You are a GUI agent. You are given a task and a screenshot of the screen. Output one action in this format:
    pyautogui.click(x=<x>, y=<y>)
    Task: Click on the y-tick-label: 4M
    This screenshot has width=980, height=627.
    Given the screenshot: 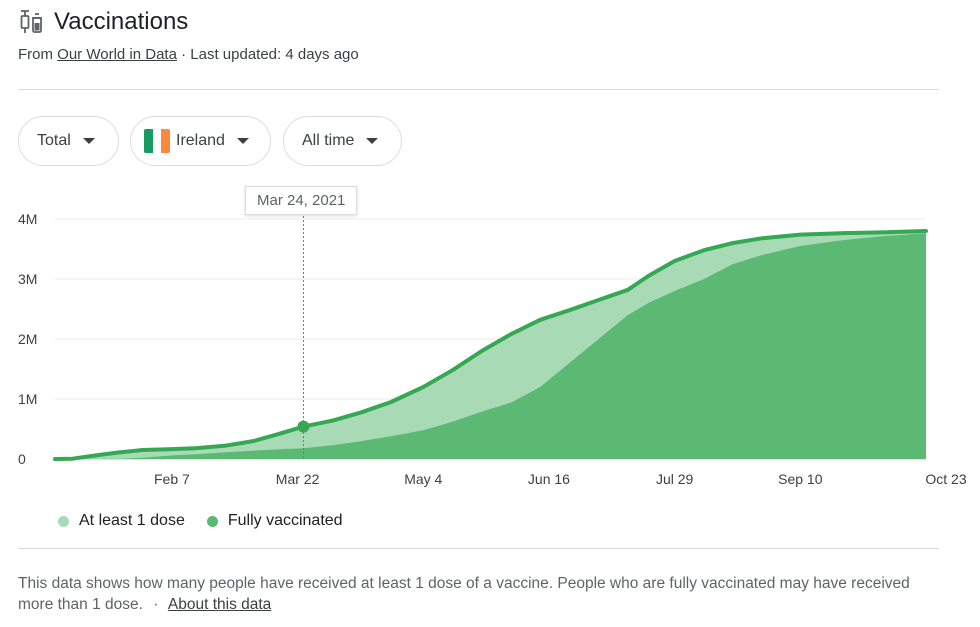 What is the action you would take?
    pyautogui.click(x=27, y=219)
    